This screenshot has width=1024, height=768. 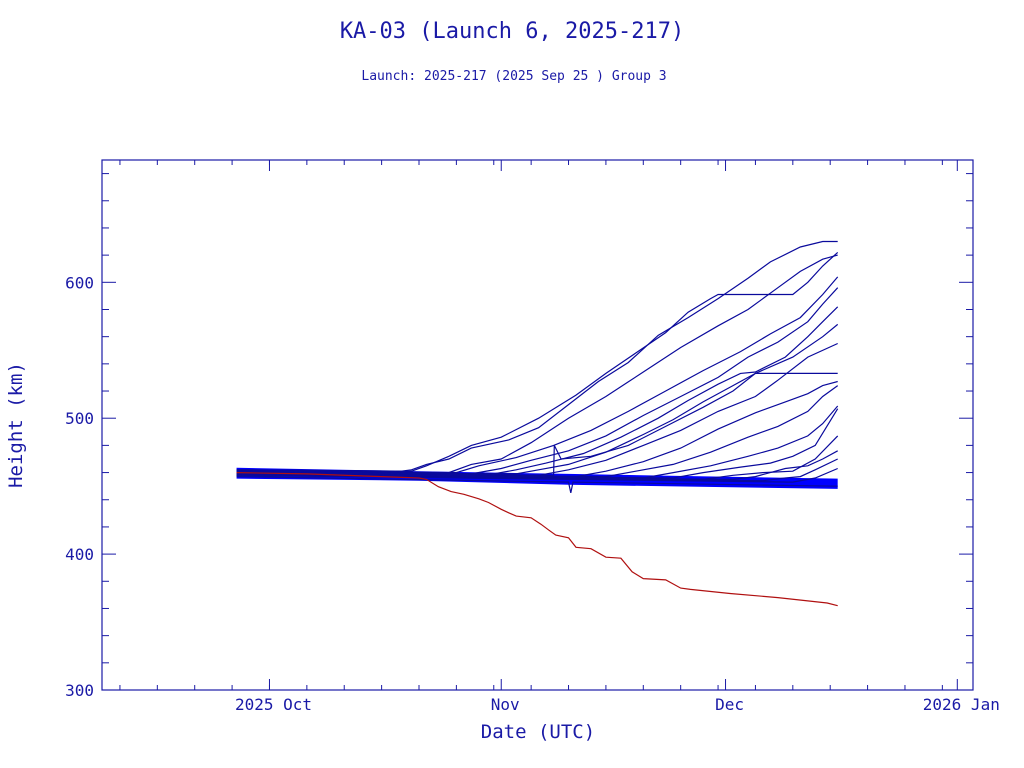 I want to click on y-tick-label: 300, so click(x=79, y=690).